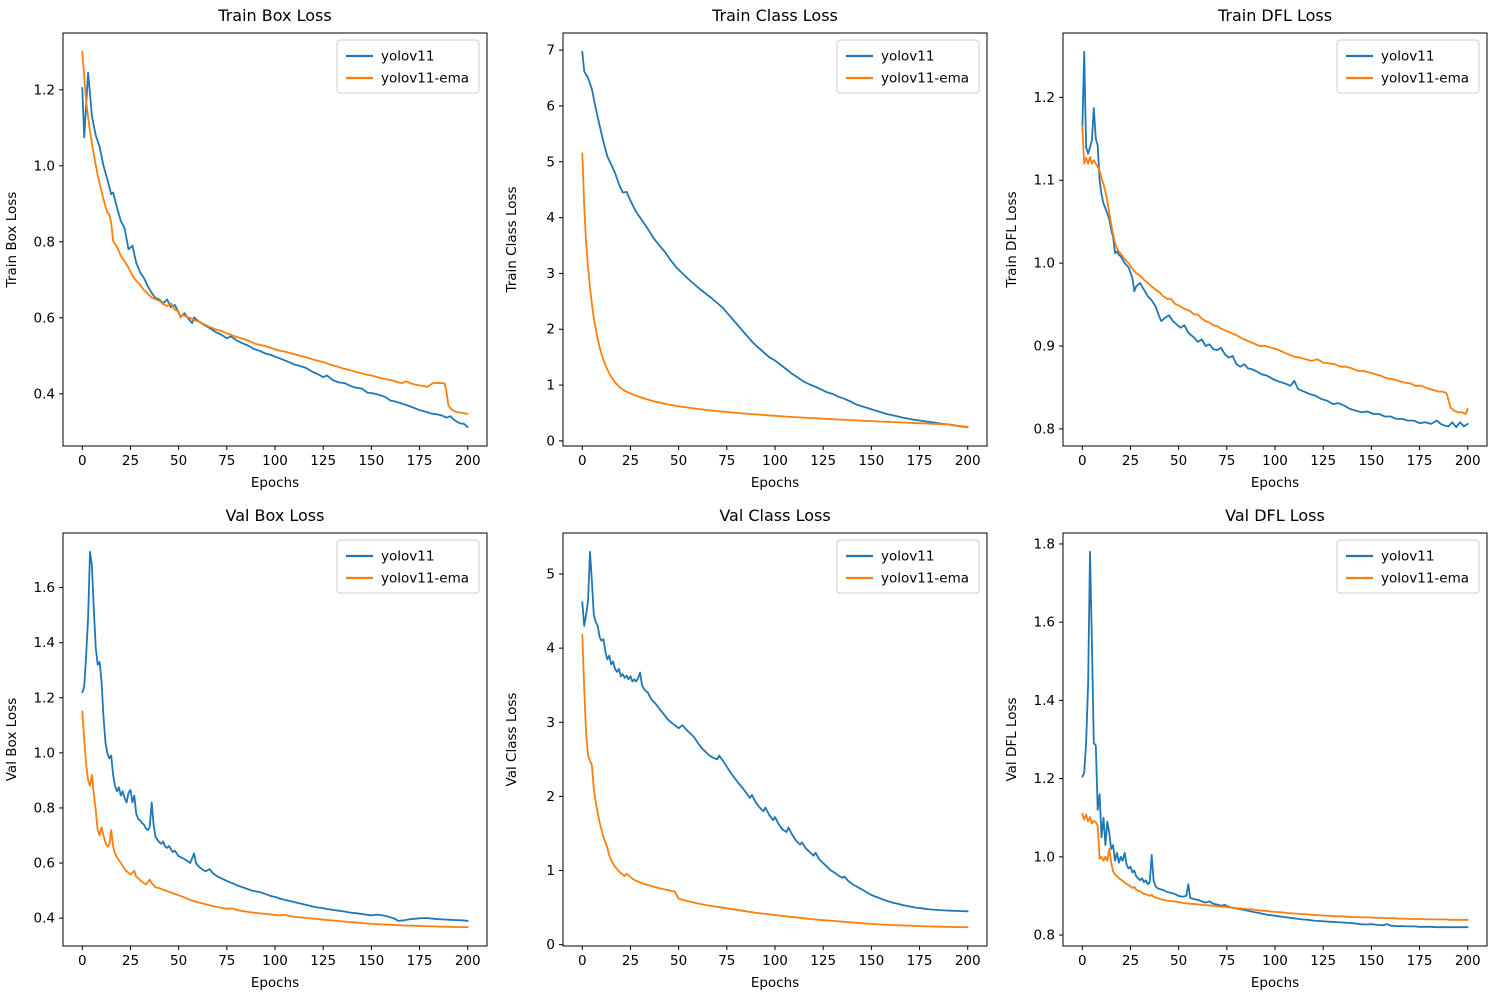  What do you see at coordinates (12, 240) in the screenshot?
I see `y-axis-label: Train Box Loss` at bounding box center [12, 240].